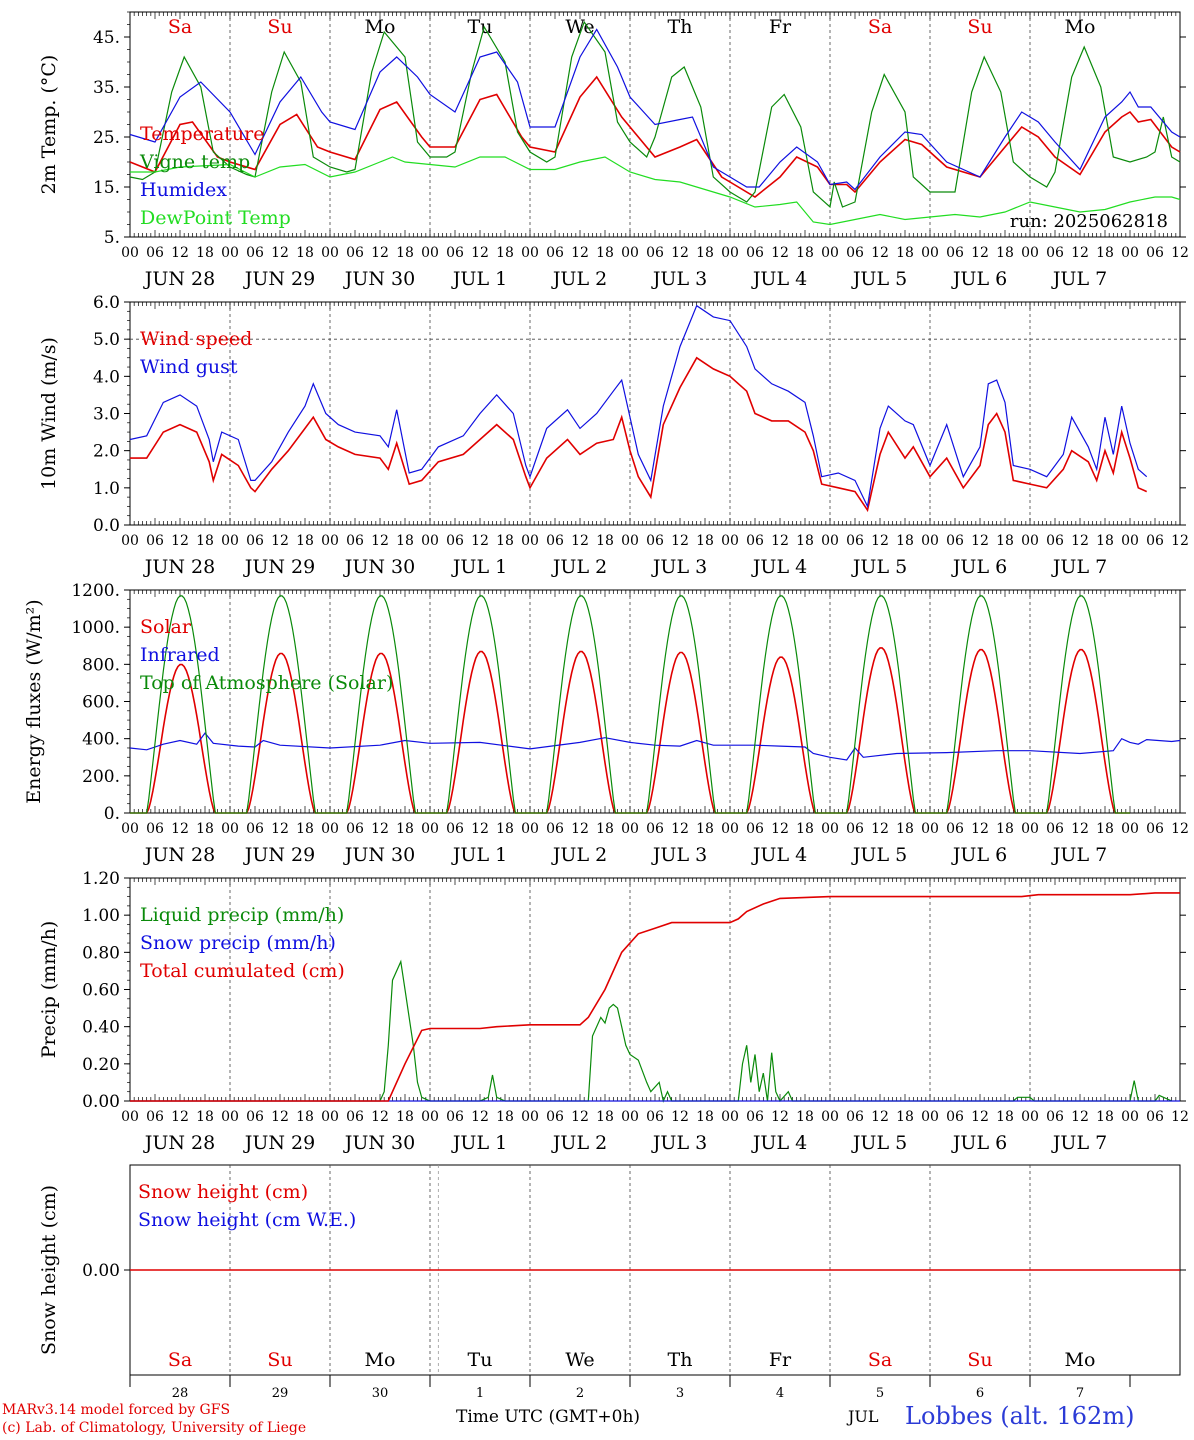  I want to click on month-label: JUL, so click(863, 1416).